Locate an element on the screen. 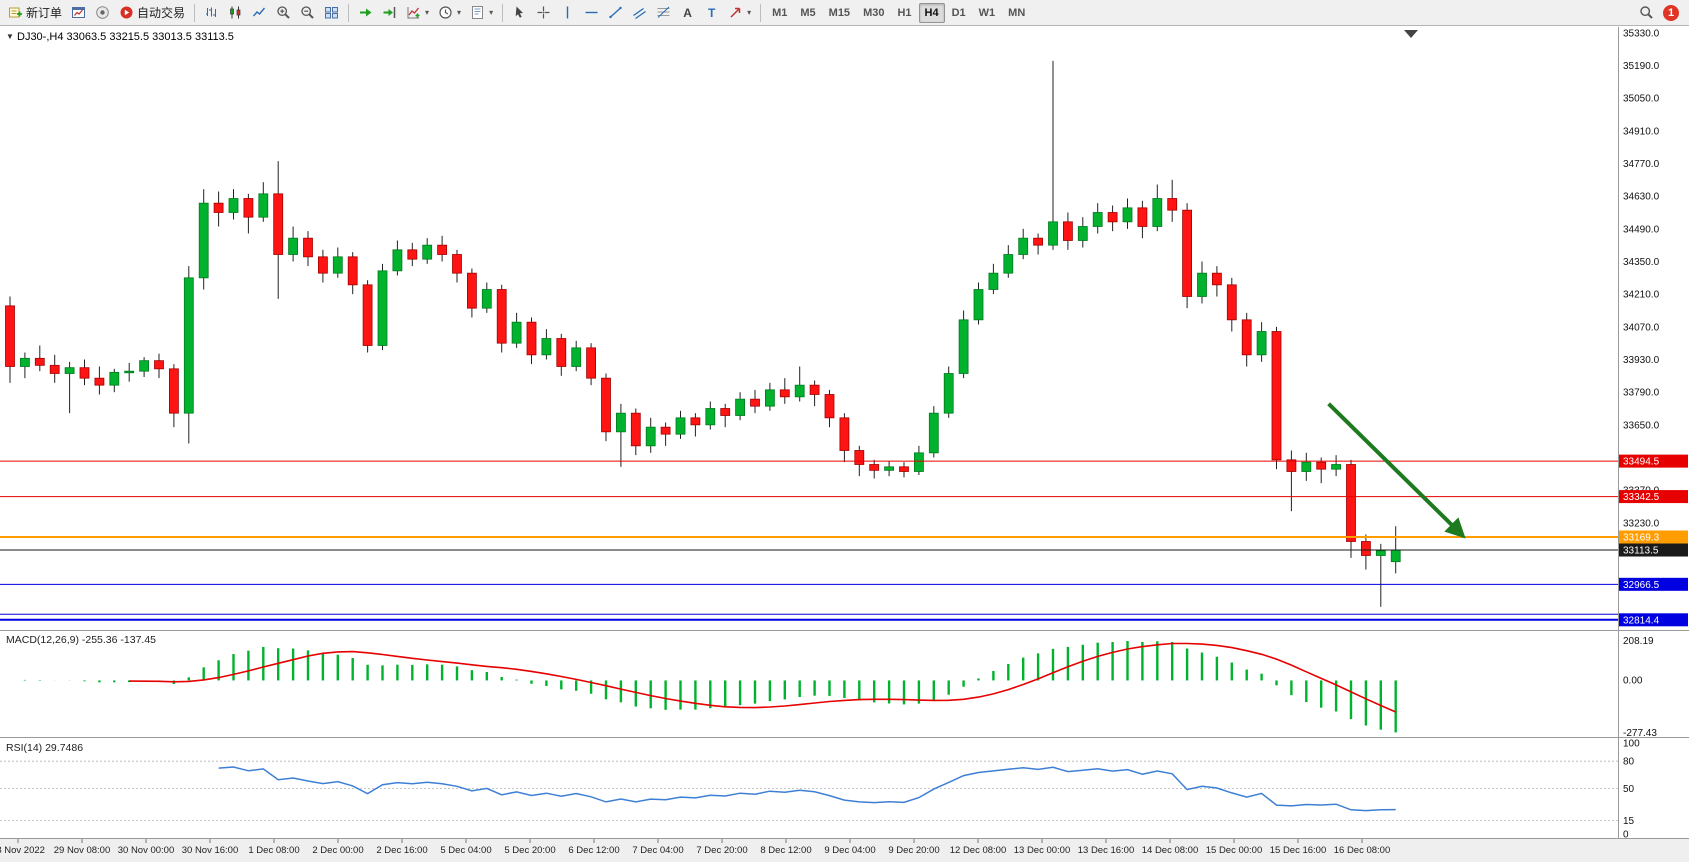 The width and height of the screenshot is (1689, 862). price-tick: 34910.0 is located at coordinates (1641, 131).